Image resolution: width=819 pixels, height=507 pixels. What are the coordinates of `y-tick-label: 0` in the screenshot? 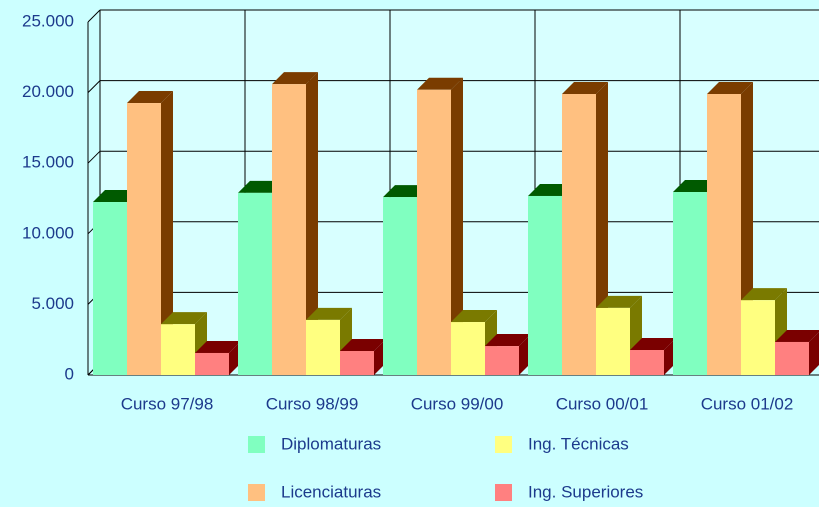 It's located at (69, 373).